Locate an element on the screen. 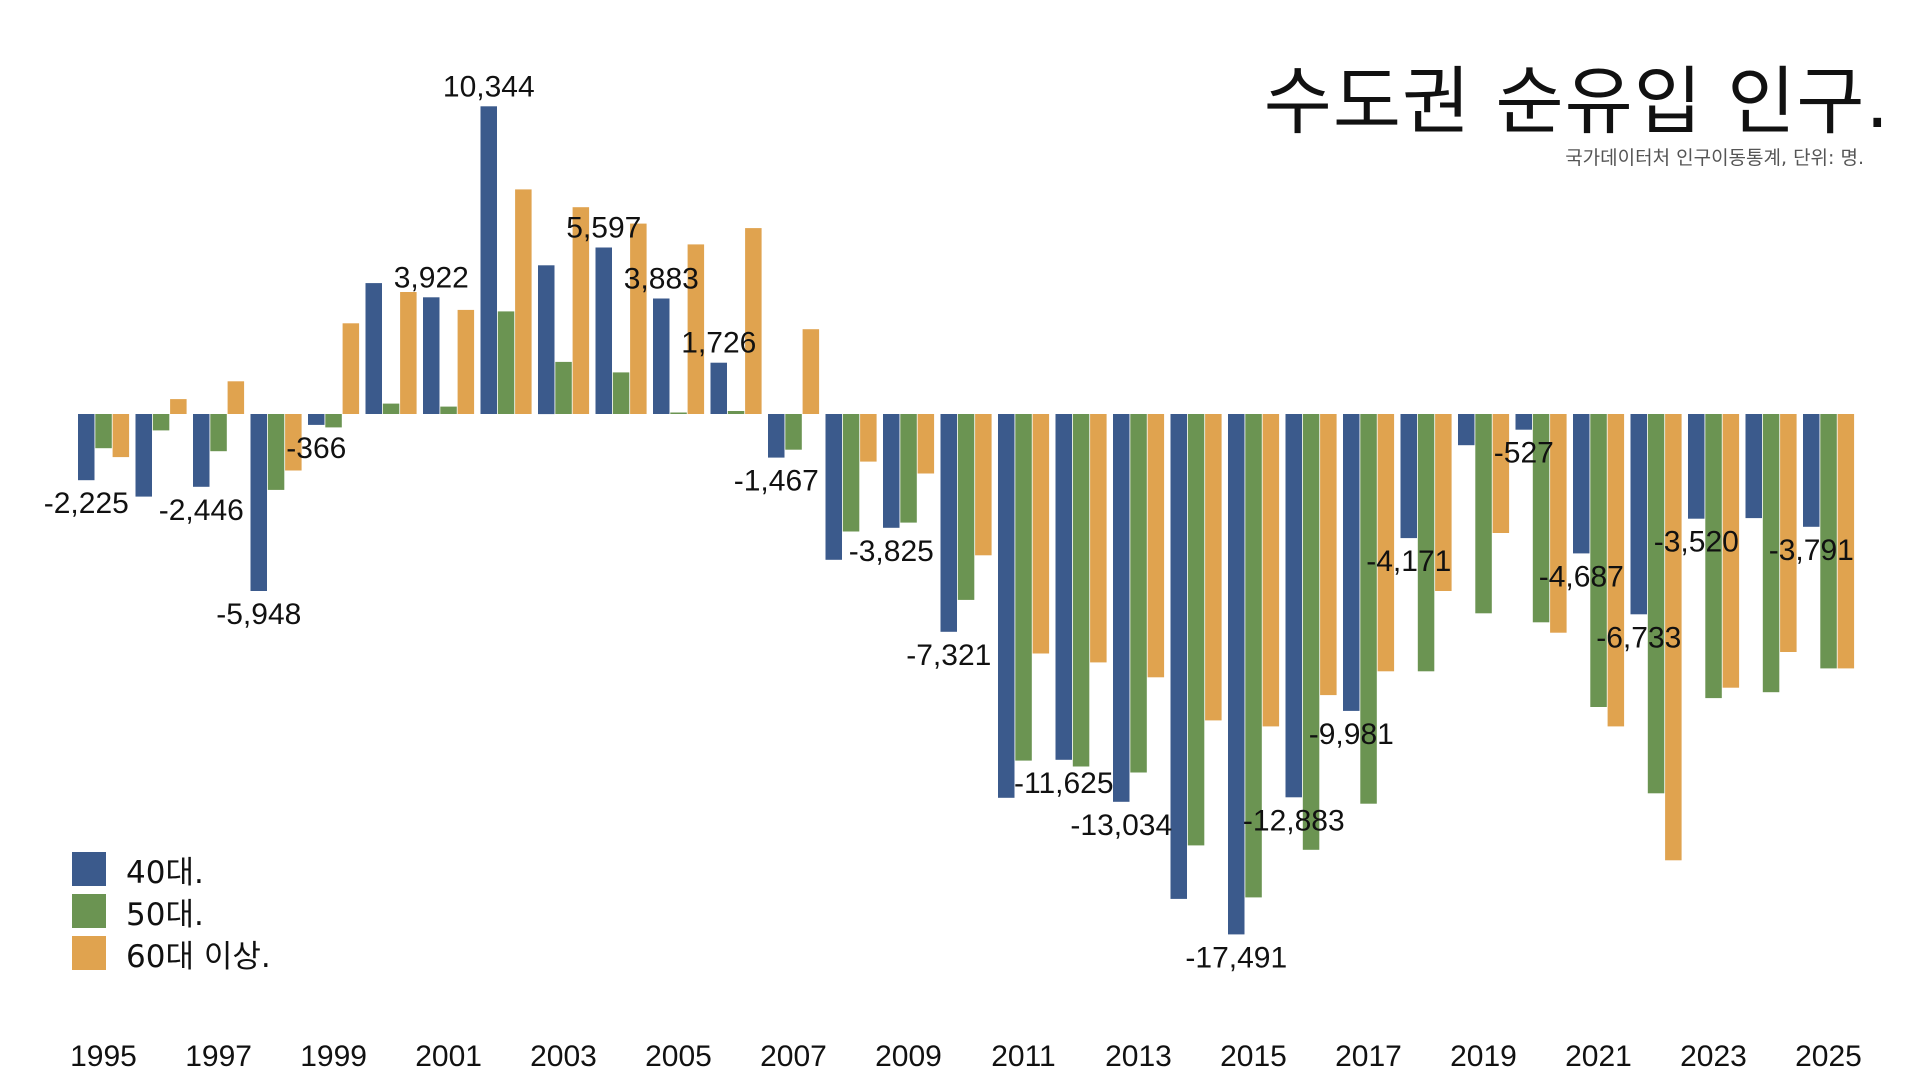 The width and height of the screenshot is (1920, 1080). x-tick-label-2023: 2023 is located at coordinates (1713, 1056).